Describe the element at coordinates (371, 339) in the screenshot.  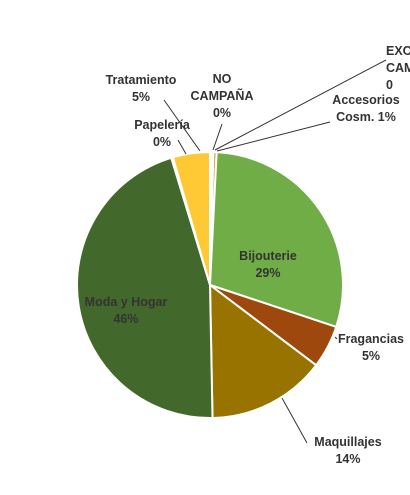
I see `data-label-text: Fragancias` at that location.